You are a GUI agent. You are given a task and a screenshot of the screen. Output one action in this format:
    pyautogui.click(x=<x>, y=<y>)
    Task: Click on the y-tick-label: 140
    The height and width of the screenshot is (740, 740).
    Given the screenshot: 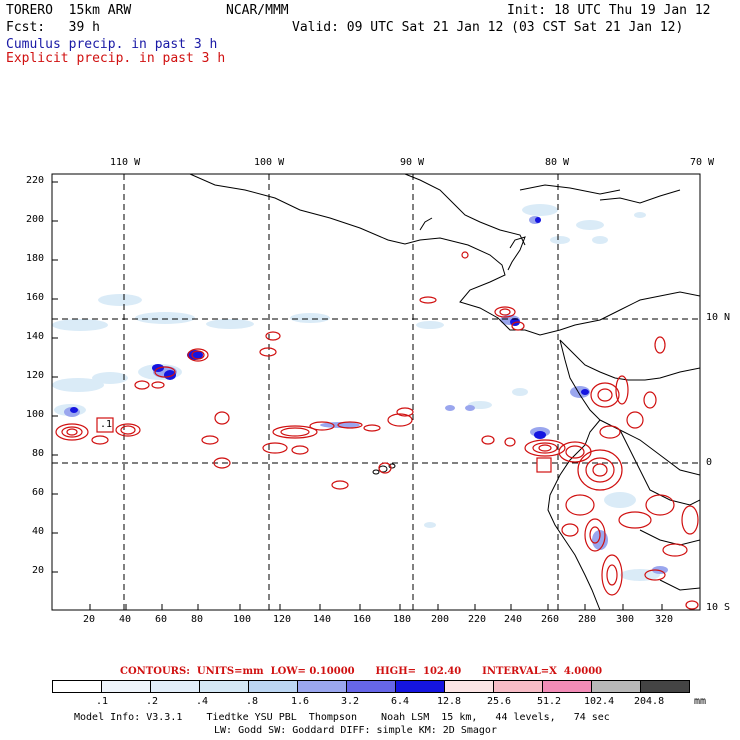 What is the action you would take?
    pyautogui.click(x=35, y=336)
    